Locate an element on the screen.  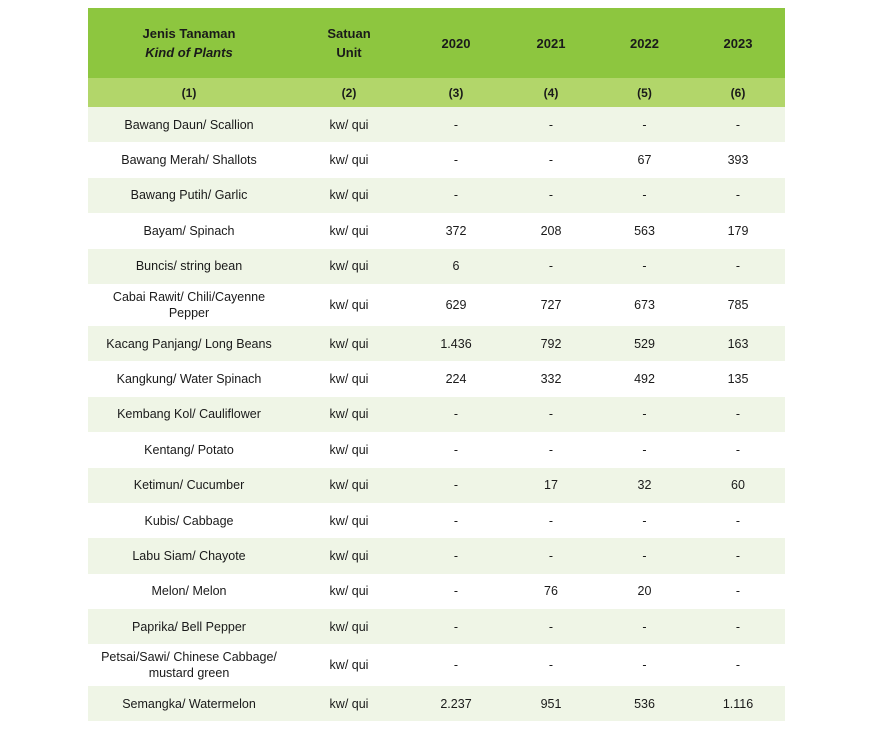
value-cell: 629 is located at coordinates (456, 304).